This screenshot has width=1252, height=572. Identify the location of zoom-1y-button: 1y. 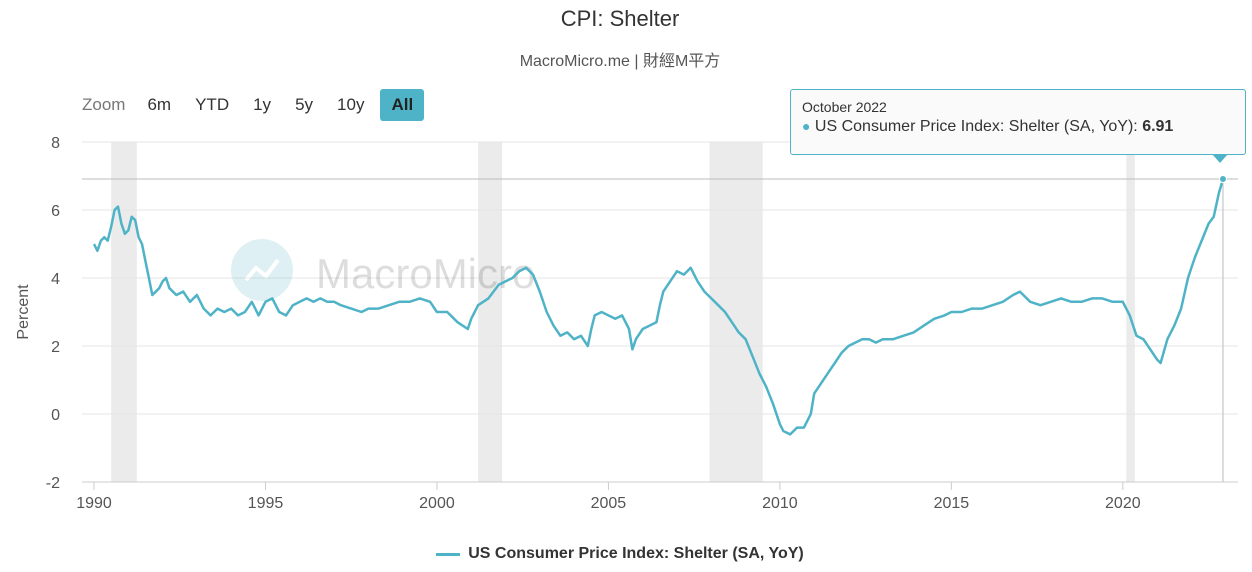
(262, 104).